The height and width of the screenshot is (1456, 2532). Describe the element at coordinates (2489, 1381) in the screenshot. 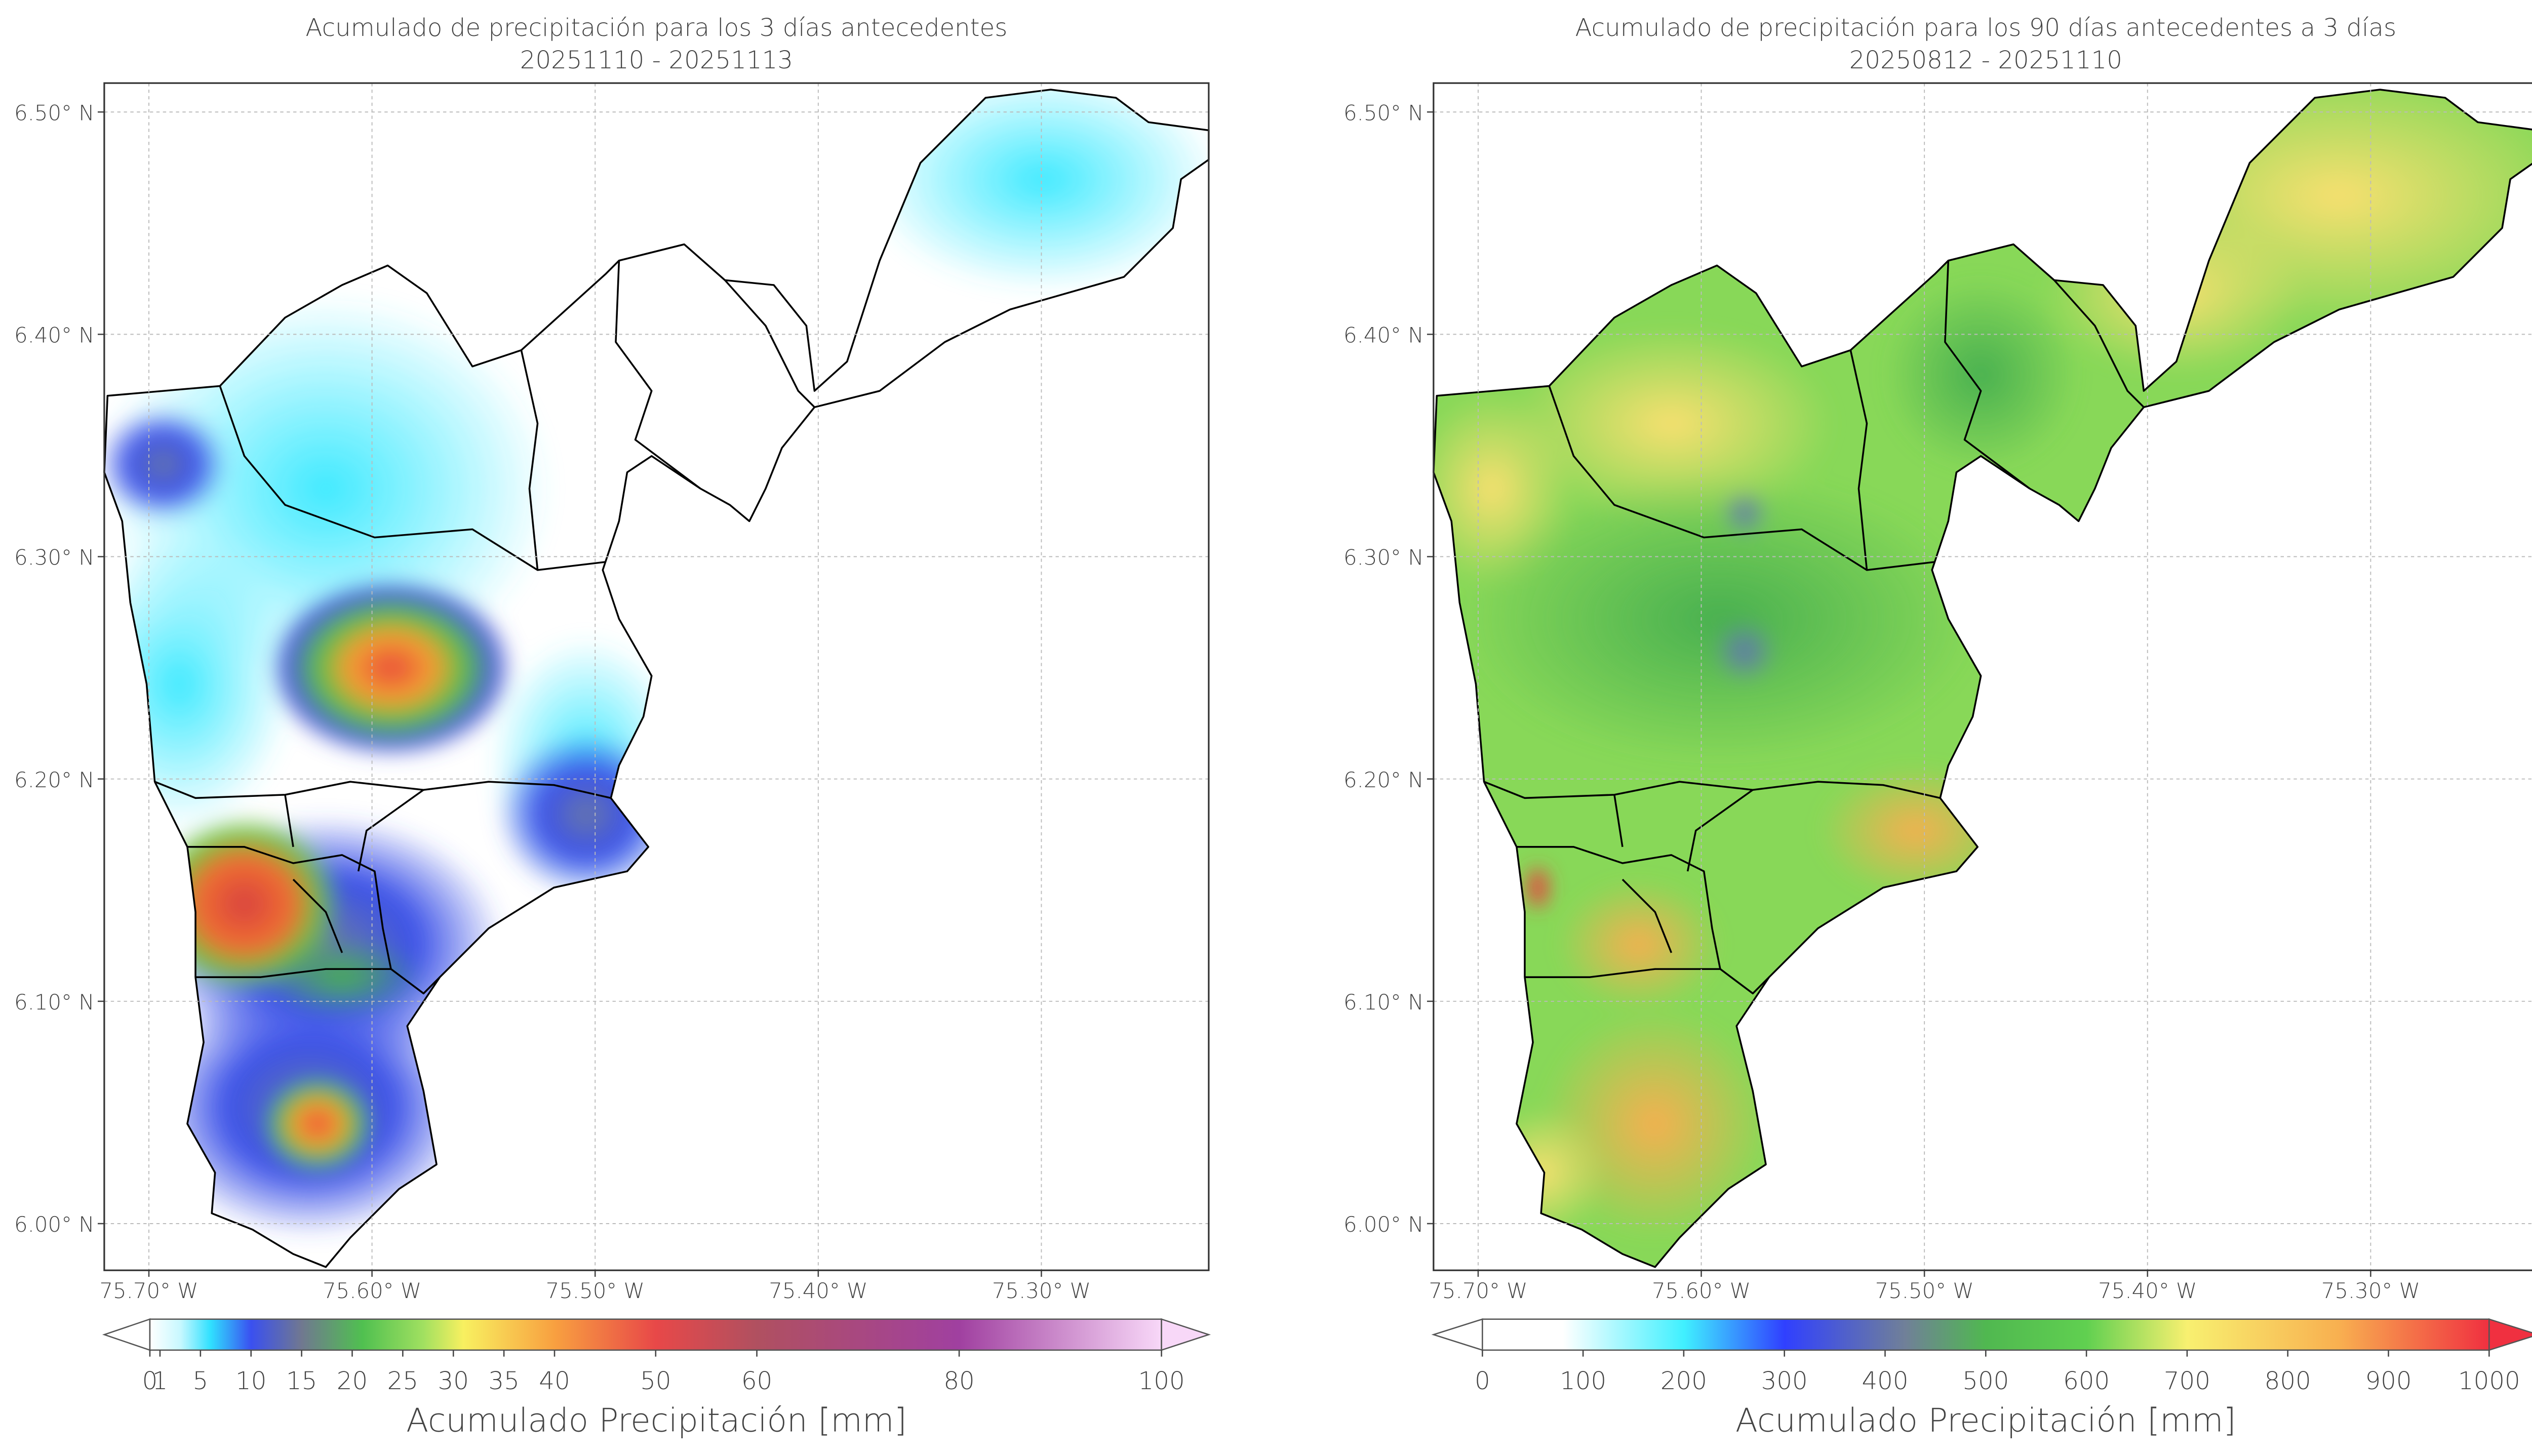

I see `colorbar-tick-label: 1000` at that location.